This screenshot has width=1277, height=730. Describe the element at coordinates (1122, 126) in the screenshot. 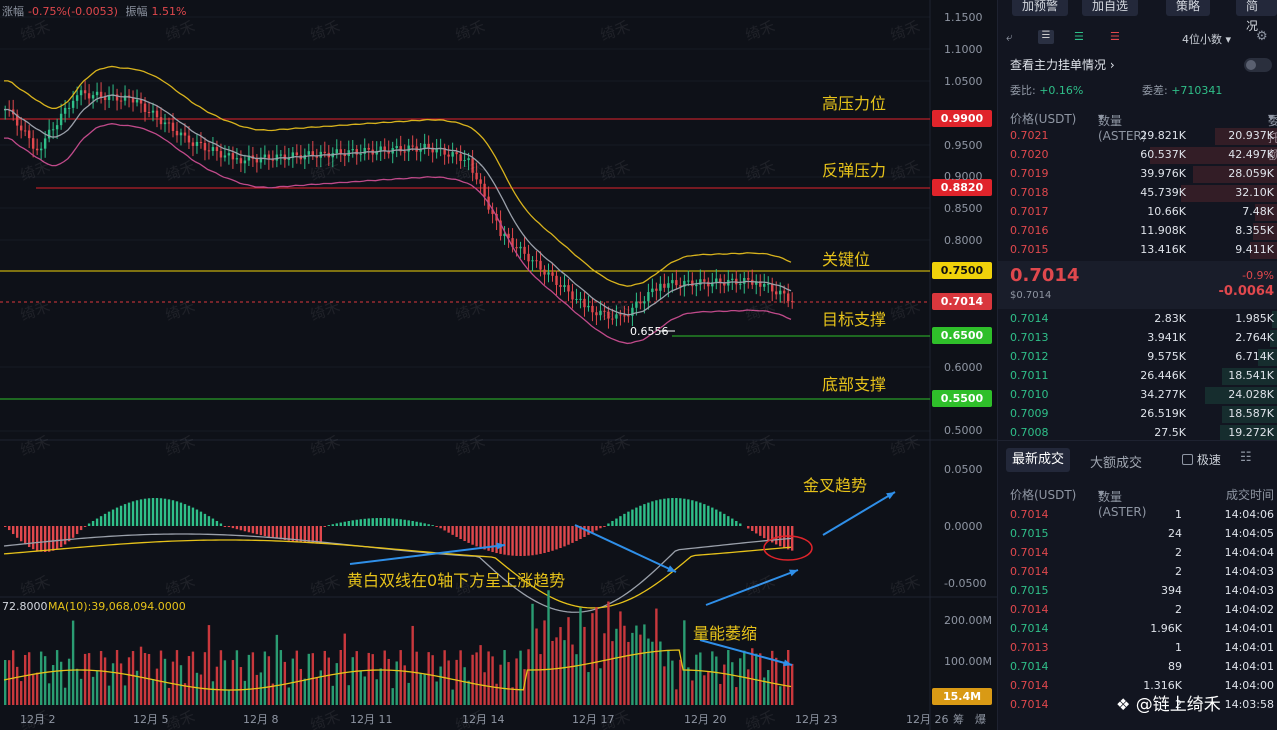

I see `col-qty: 数量(ASTER) ▾` at that location.